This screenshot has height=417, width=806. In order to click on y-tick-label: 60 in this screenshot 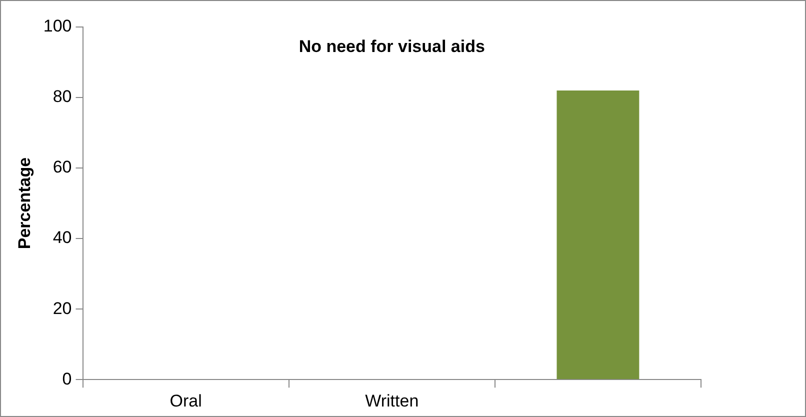, I will do `click(62, 167)`.